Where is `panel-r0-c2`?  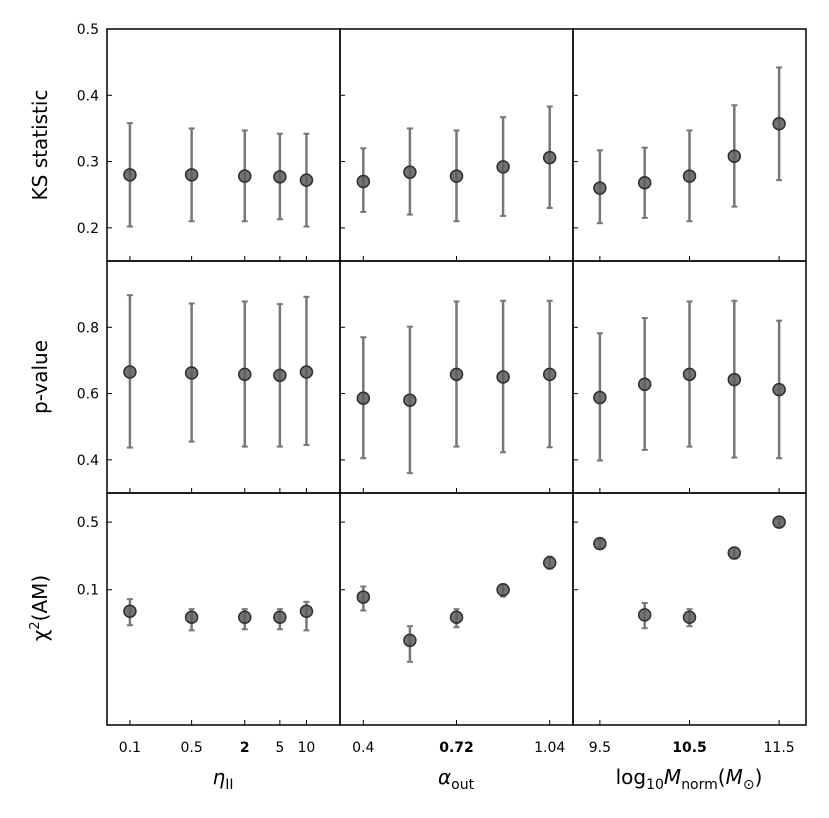 panel-r0-c2 is located at coordinates (689, 145).